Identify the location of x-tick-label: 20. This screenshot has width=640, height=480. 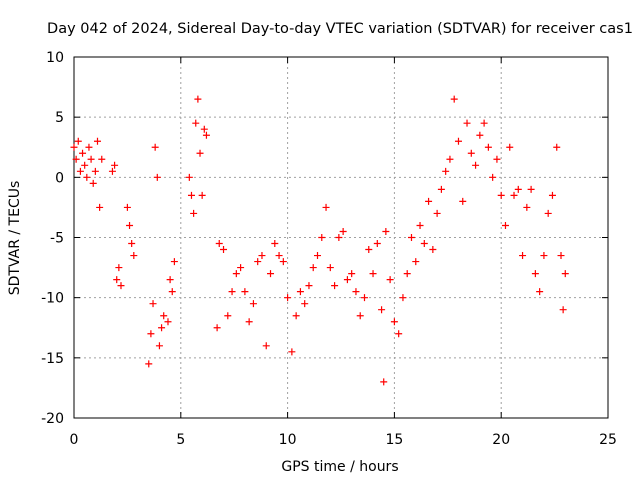
(501, 440).